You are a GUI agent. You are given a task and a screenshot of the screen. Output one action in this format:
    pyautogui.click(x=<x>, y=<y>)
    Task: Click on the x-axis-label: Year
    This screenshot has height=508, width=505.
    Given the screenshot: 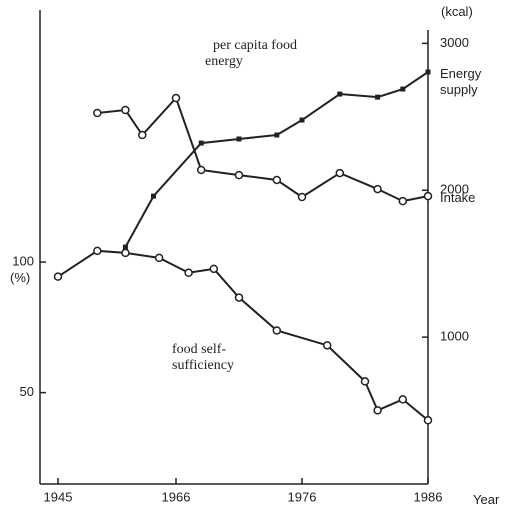 What is the action you would take?
    pyautogui.click(x=486, y=499)
    